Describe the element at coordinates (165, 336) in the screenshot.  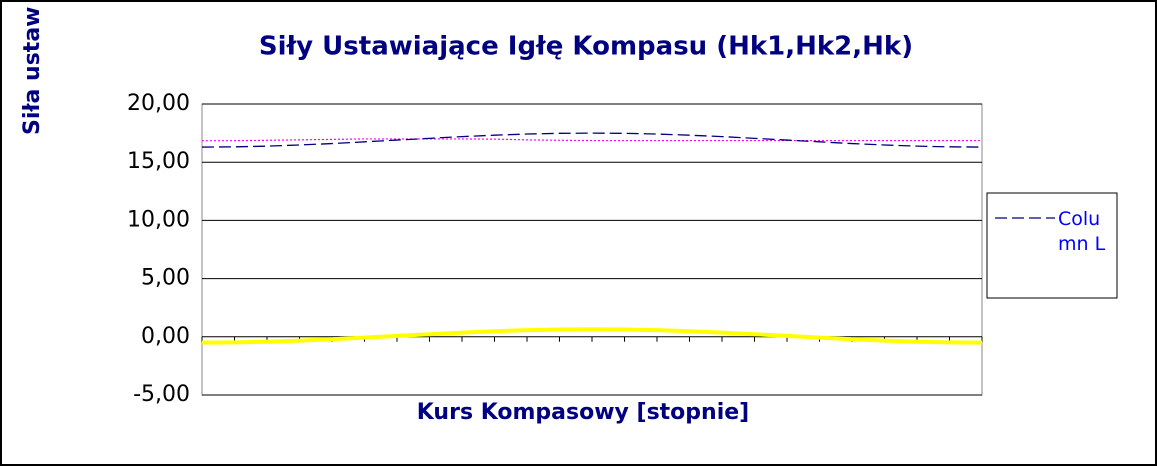
I see `y-tick-label: 0,00` at that location.